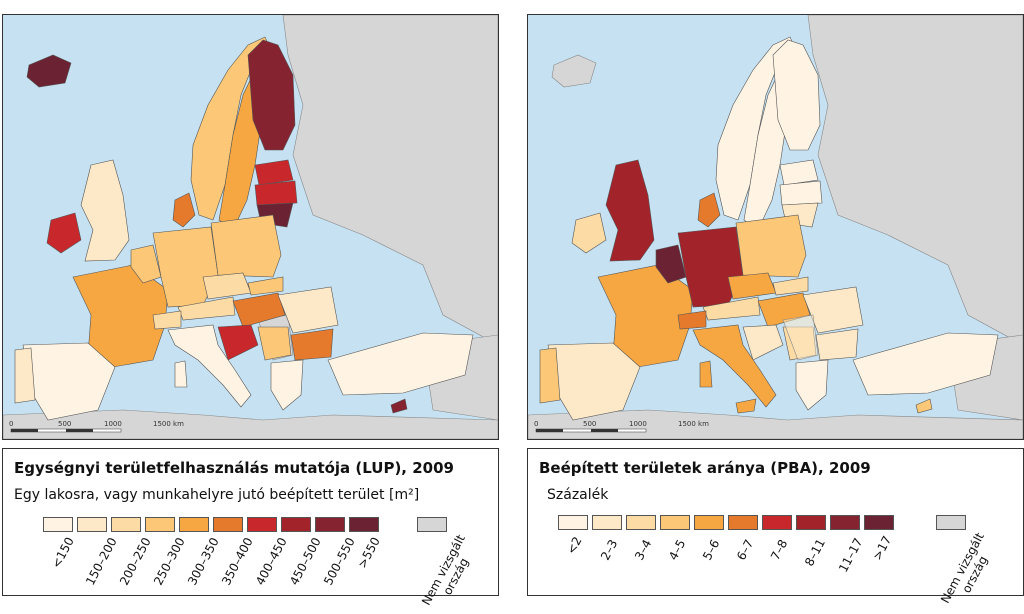 This screenshot has height=614, width=1024. I want to click on scale-label-1000: 1000, so click(113, 424).